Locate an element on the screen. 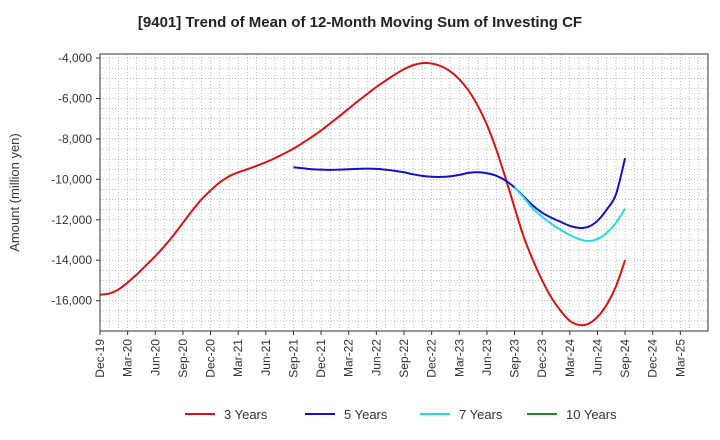  series-line-7-years is located at coordinates (569, 214).